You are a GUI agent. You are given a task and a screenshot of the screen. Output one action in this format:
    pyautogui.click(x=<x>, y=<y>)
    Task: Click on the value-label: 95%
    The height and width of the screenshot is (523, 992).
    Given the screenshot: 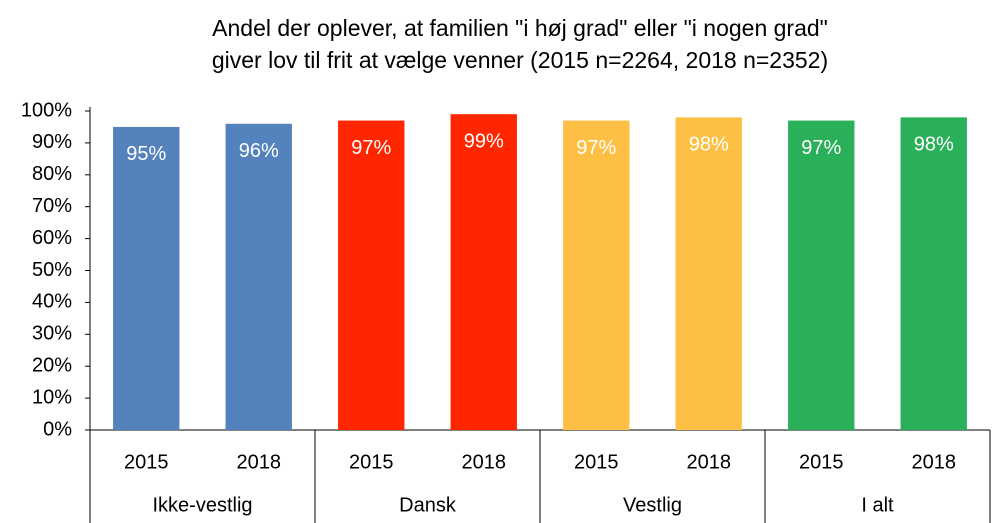 What is the action you would take?
    pyautogui.click(x=146, y=154)
    